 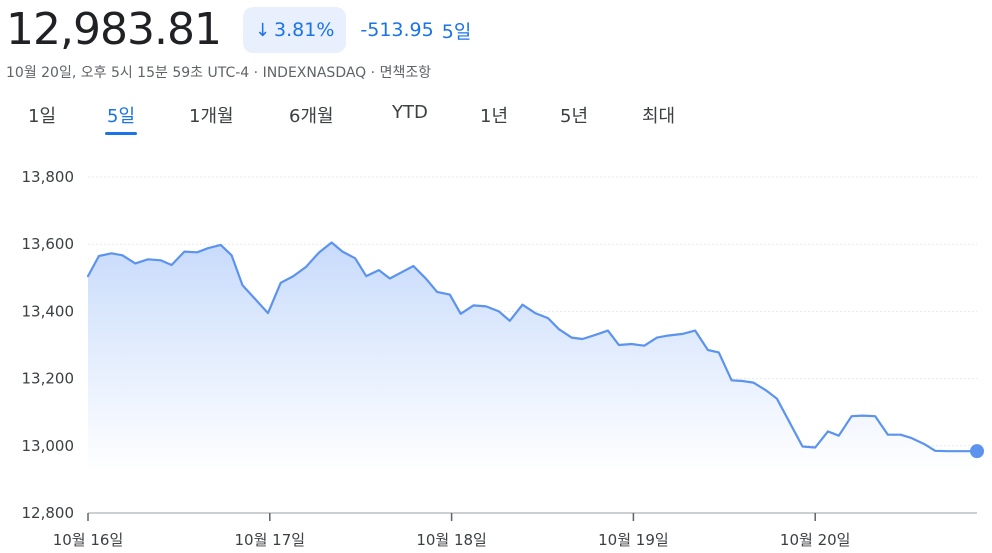 What do you see at coordinates (48, 379) in the screenshot?
I see `y-tick-label: 13,200` at bounding box center [48, 379].